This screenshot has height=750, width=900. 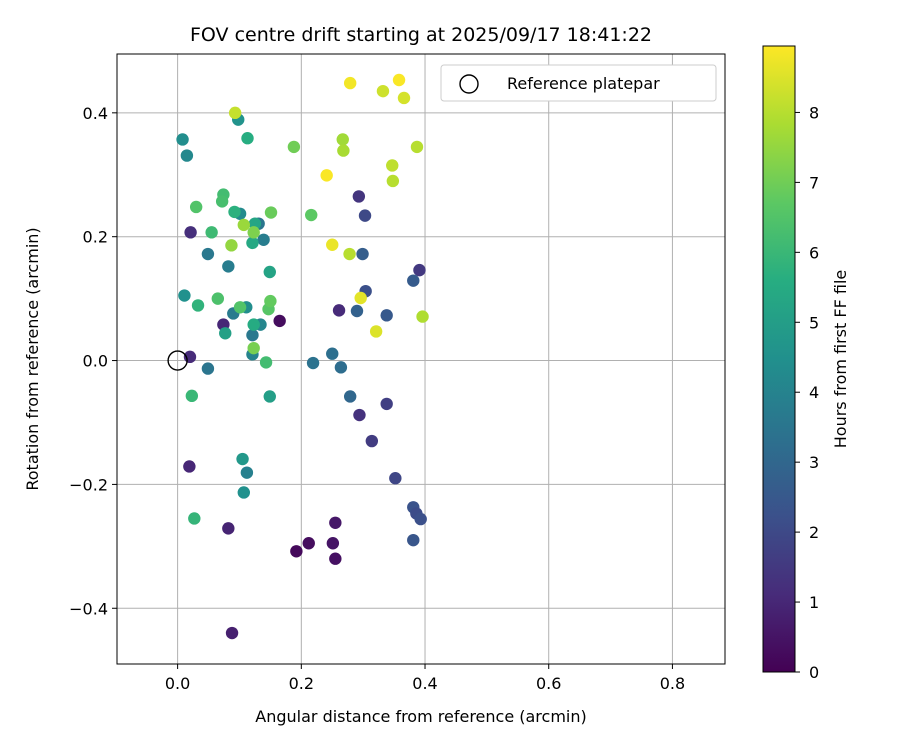 I want to click on colorbar: 0 1 2 3 4 5 6 7 8 Hours from first FF file, so click(x=806, y=363).